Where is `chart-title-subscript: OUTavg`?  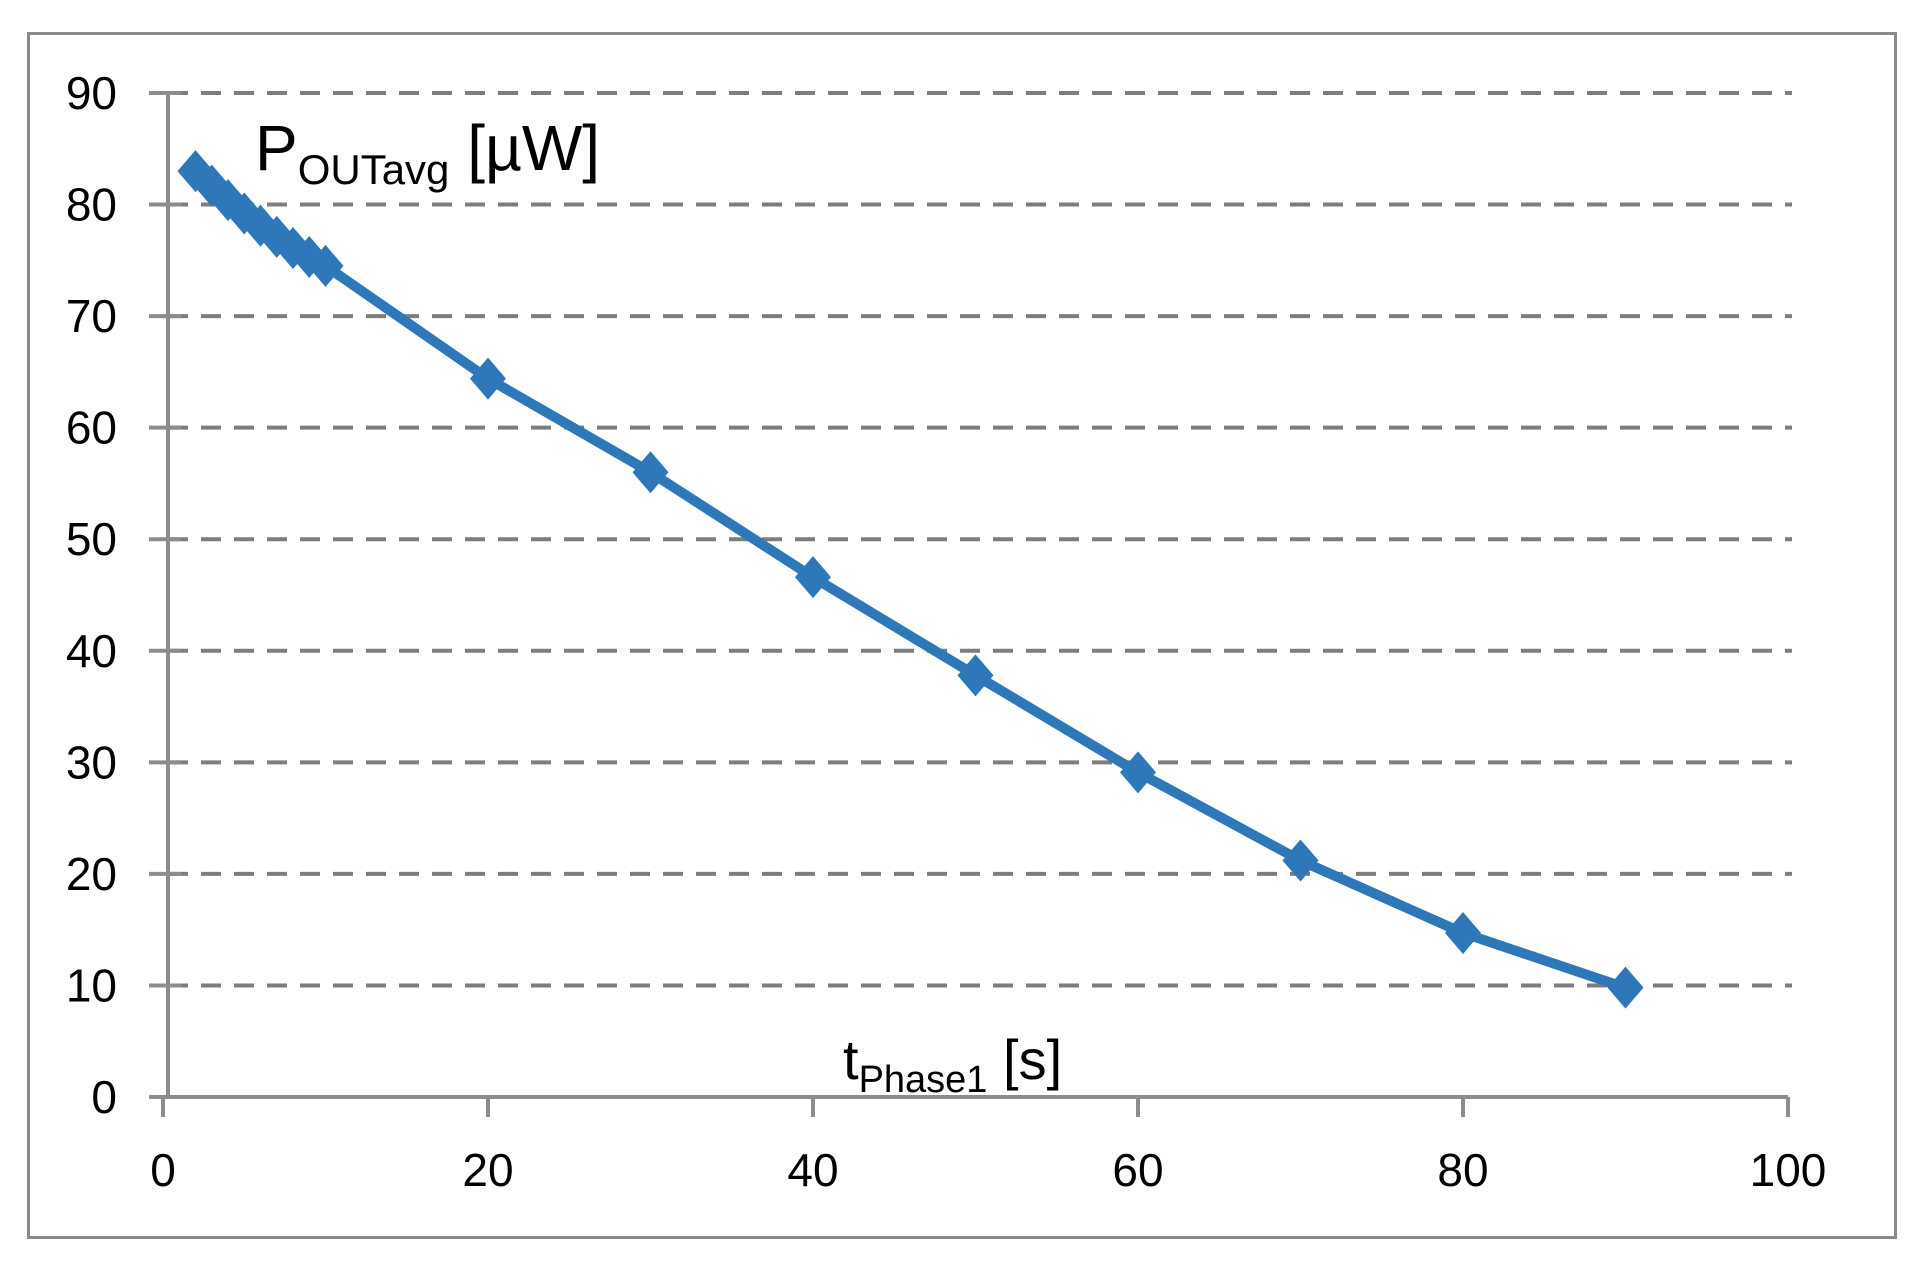 chart-title-subscript: OUTavg is located at coordinates (374, 169).